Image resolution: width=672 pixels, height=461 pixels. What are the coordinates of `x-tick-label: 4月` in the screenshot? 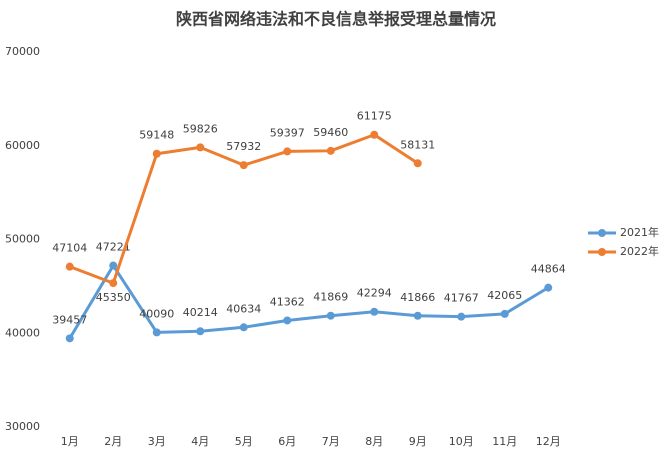 It's located at (200, 441).